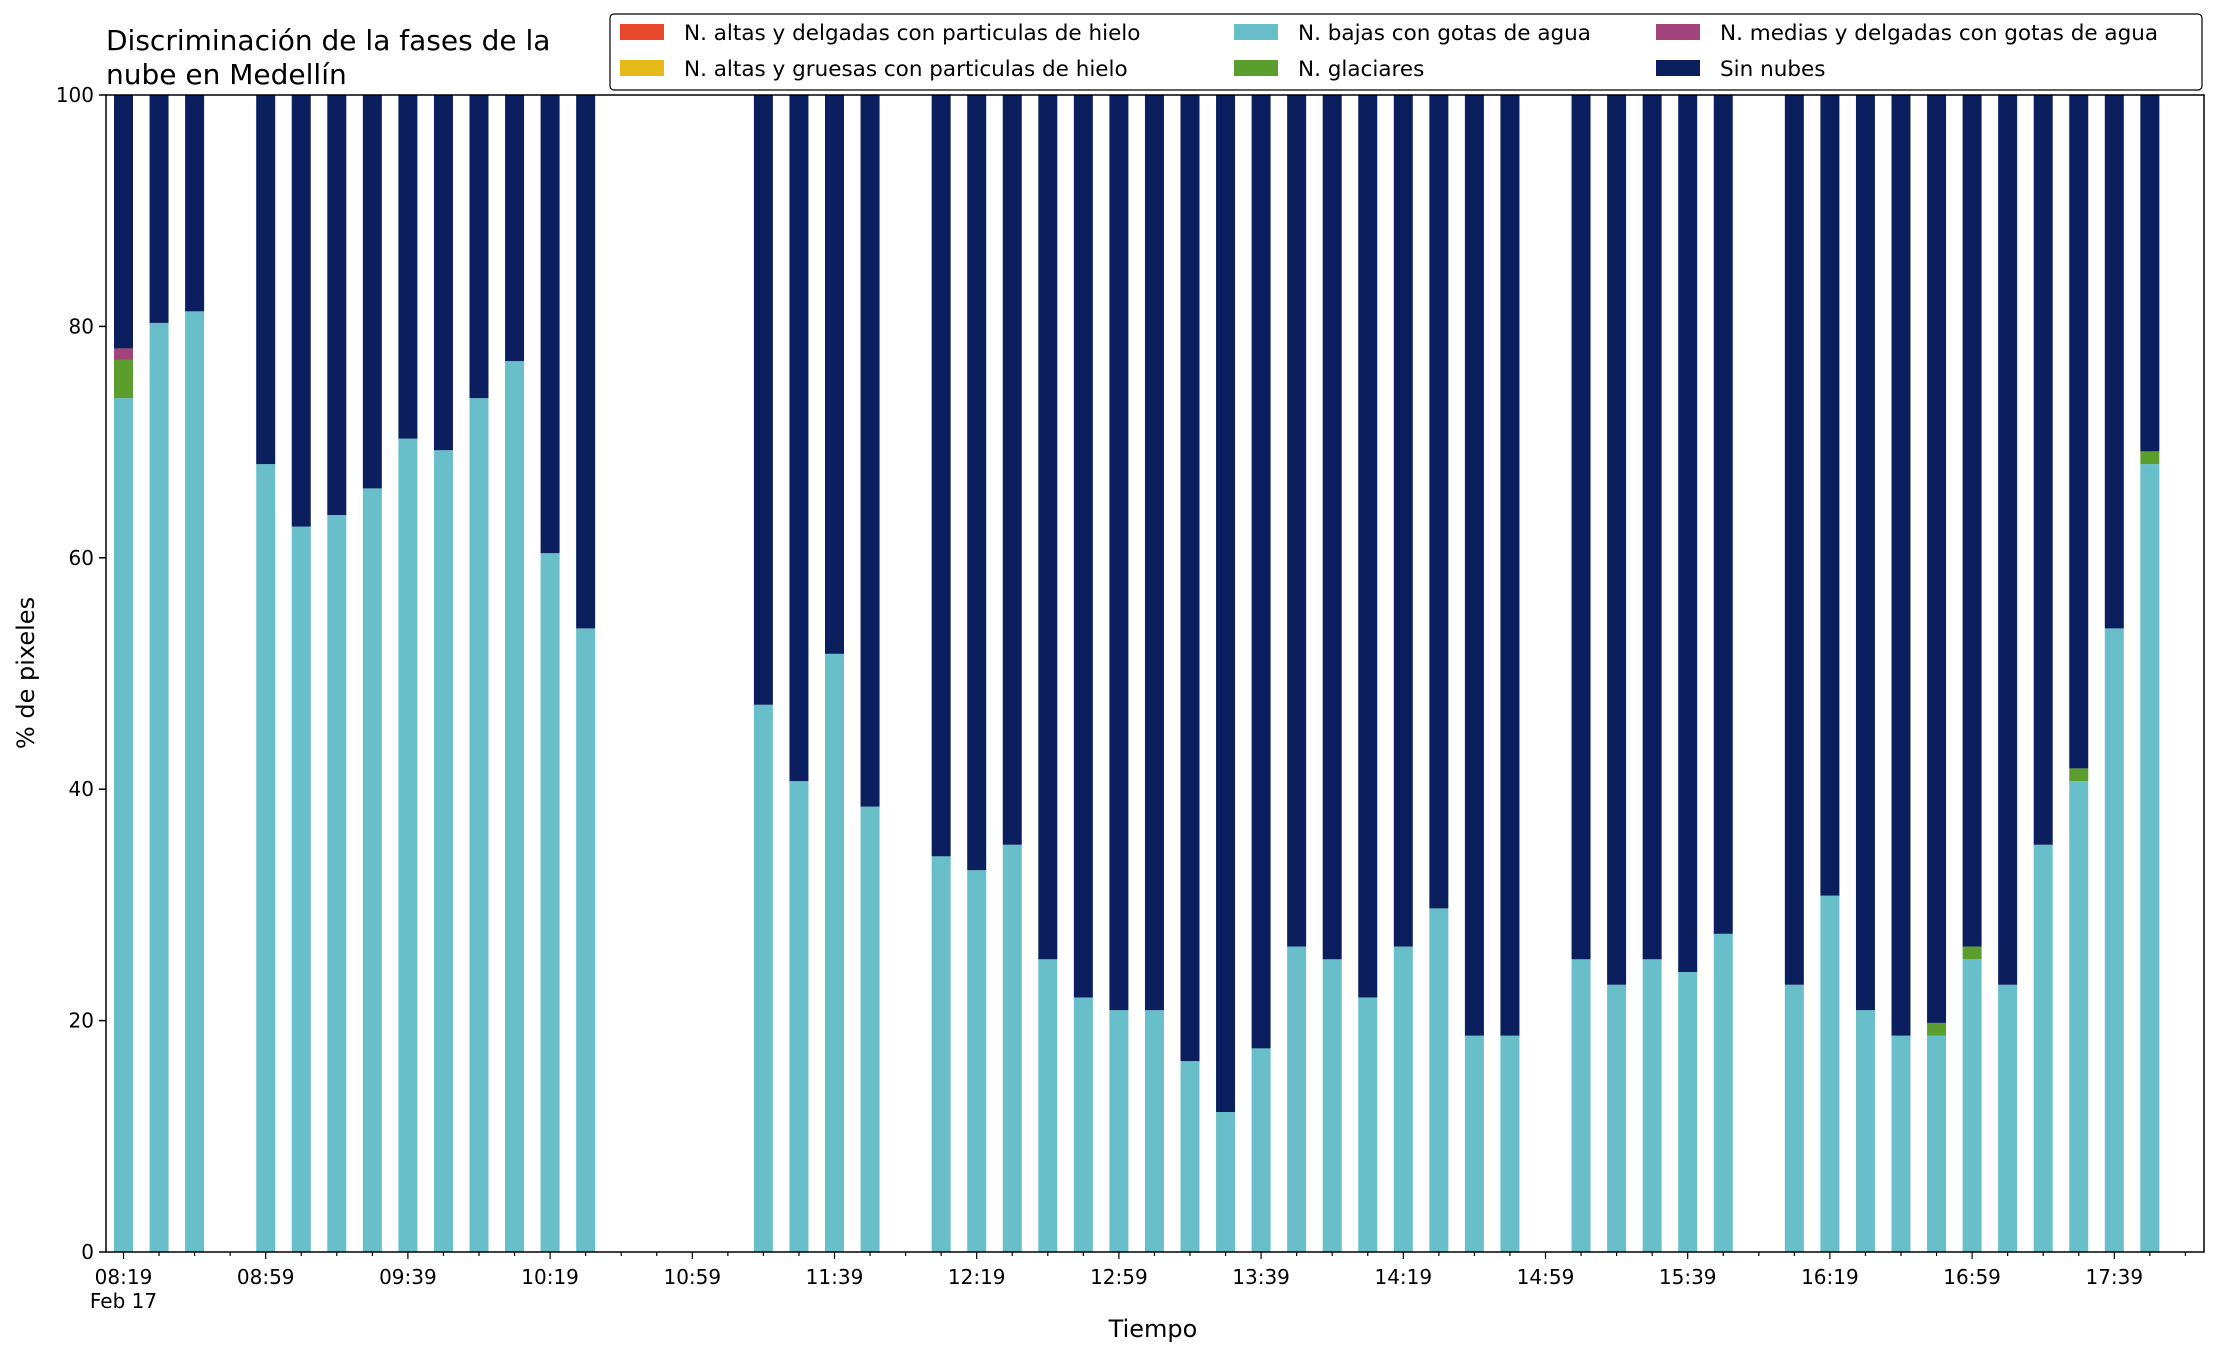  I want to click on chart-title-line: nube en Medellín, so click(226, 74).